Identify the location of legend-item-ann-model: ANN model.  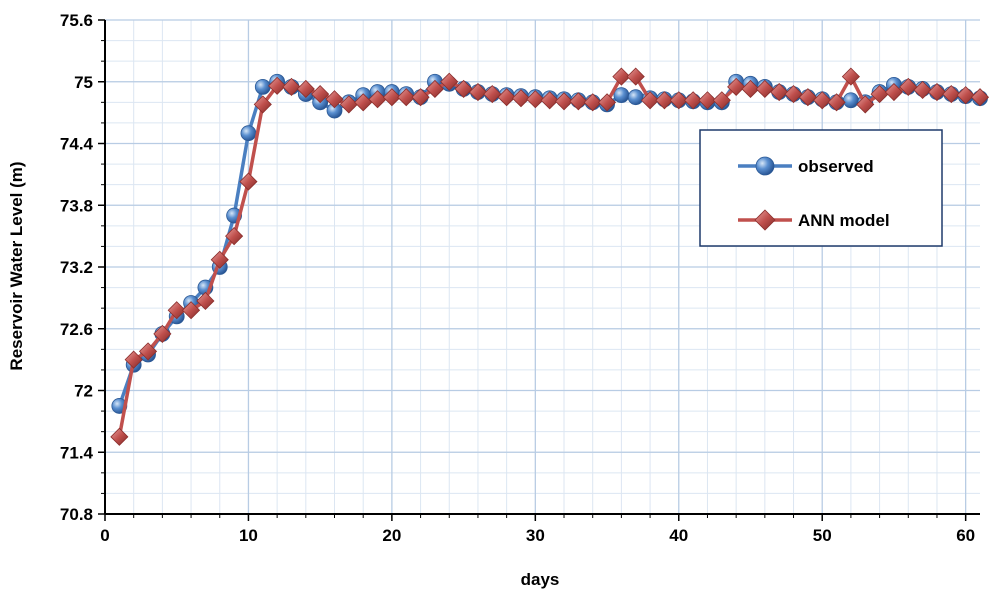
(814, 220).